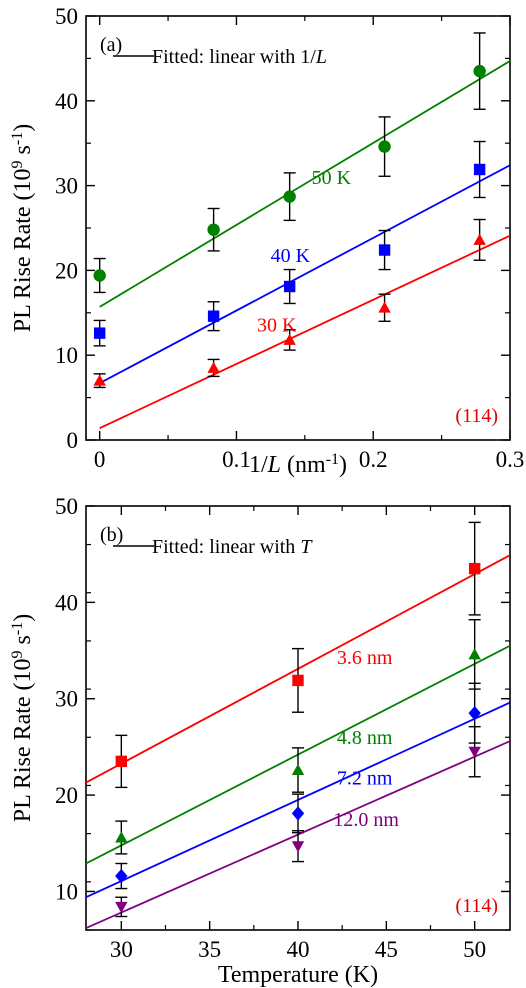 This screenshot has height=988, width=526. Describe the element at coordinates (365, 778) in the screenshot. I see `series-label: 7.2 nm` at that location.